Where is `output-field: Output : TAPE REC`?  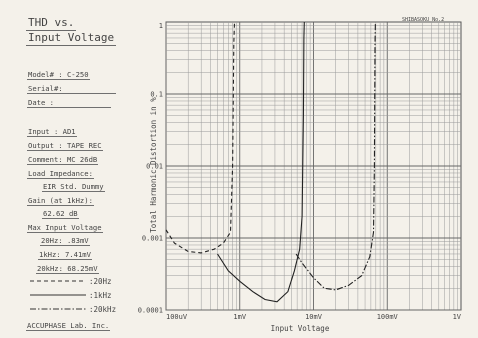
output-field: Output : TAPE REC is located at coordinates (65, 146).